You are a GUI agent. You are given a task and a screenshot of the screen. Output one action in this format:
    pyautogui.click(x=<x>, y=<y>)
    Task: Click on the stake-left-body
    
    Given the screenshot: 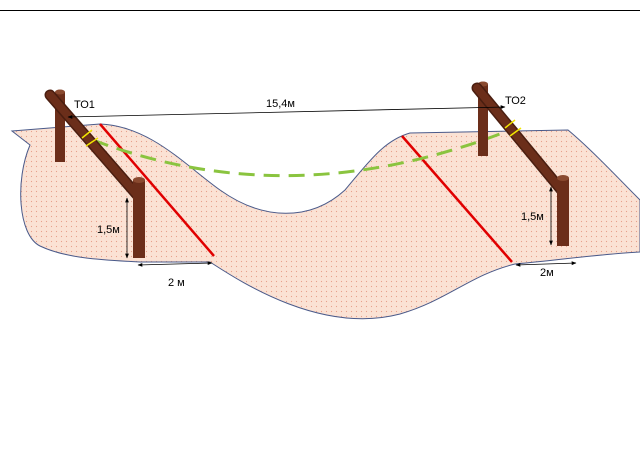 What is the action you would take?
    pyautogui.click(x=139, y=219)
    